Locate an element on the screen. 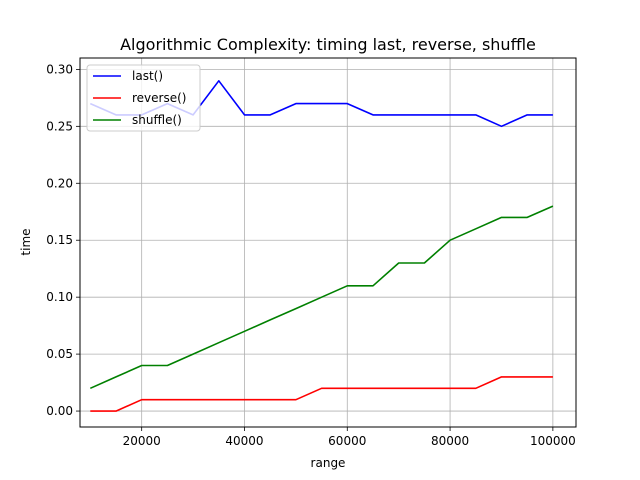 The width and height of the screenshot is (640, 480). y-tick-label: 0.00 is located at coordinates (59, 411).